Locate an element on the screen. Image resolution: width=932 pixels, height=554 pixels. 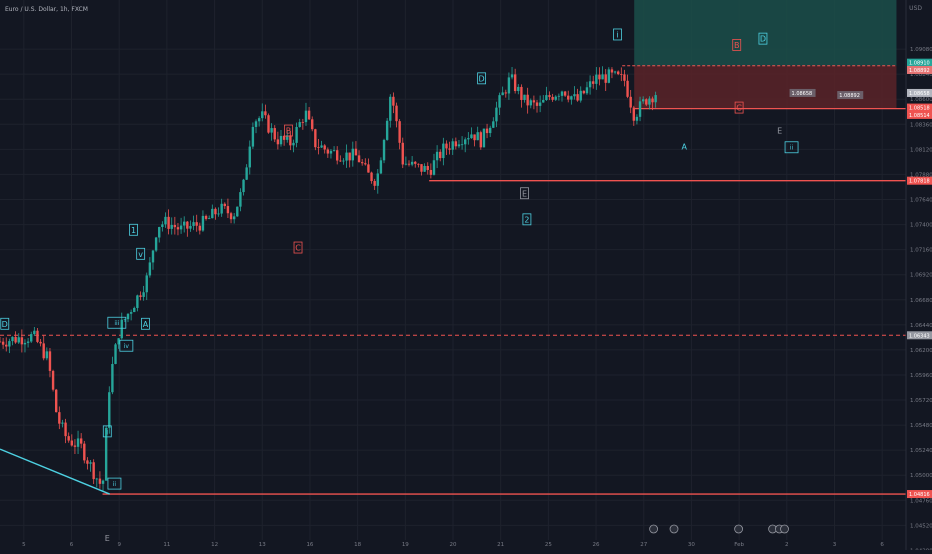
x-tick-label: 20 is located at coordinates (453, 545).